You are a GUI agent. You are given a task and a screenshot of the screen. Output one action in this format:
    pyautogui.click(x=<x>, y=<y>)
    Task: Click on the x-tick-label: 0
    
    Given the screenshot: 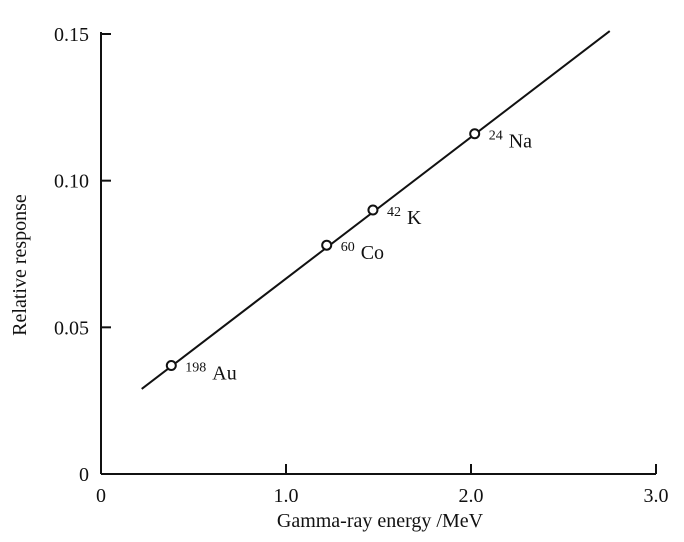 What is the action you would take?
    pyautogui.click(x=101, y=496)
    